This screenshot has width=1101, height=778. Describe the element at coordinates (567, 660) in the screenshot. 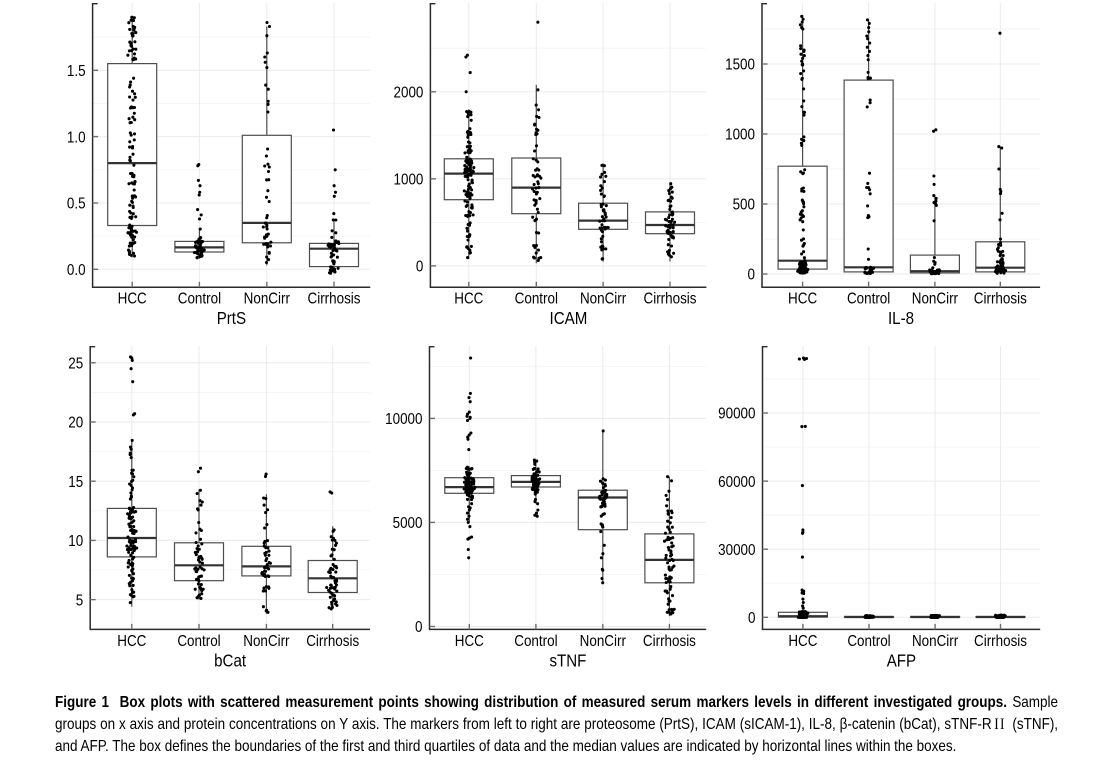

I see `svg-text: sTNF` at that location.